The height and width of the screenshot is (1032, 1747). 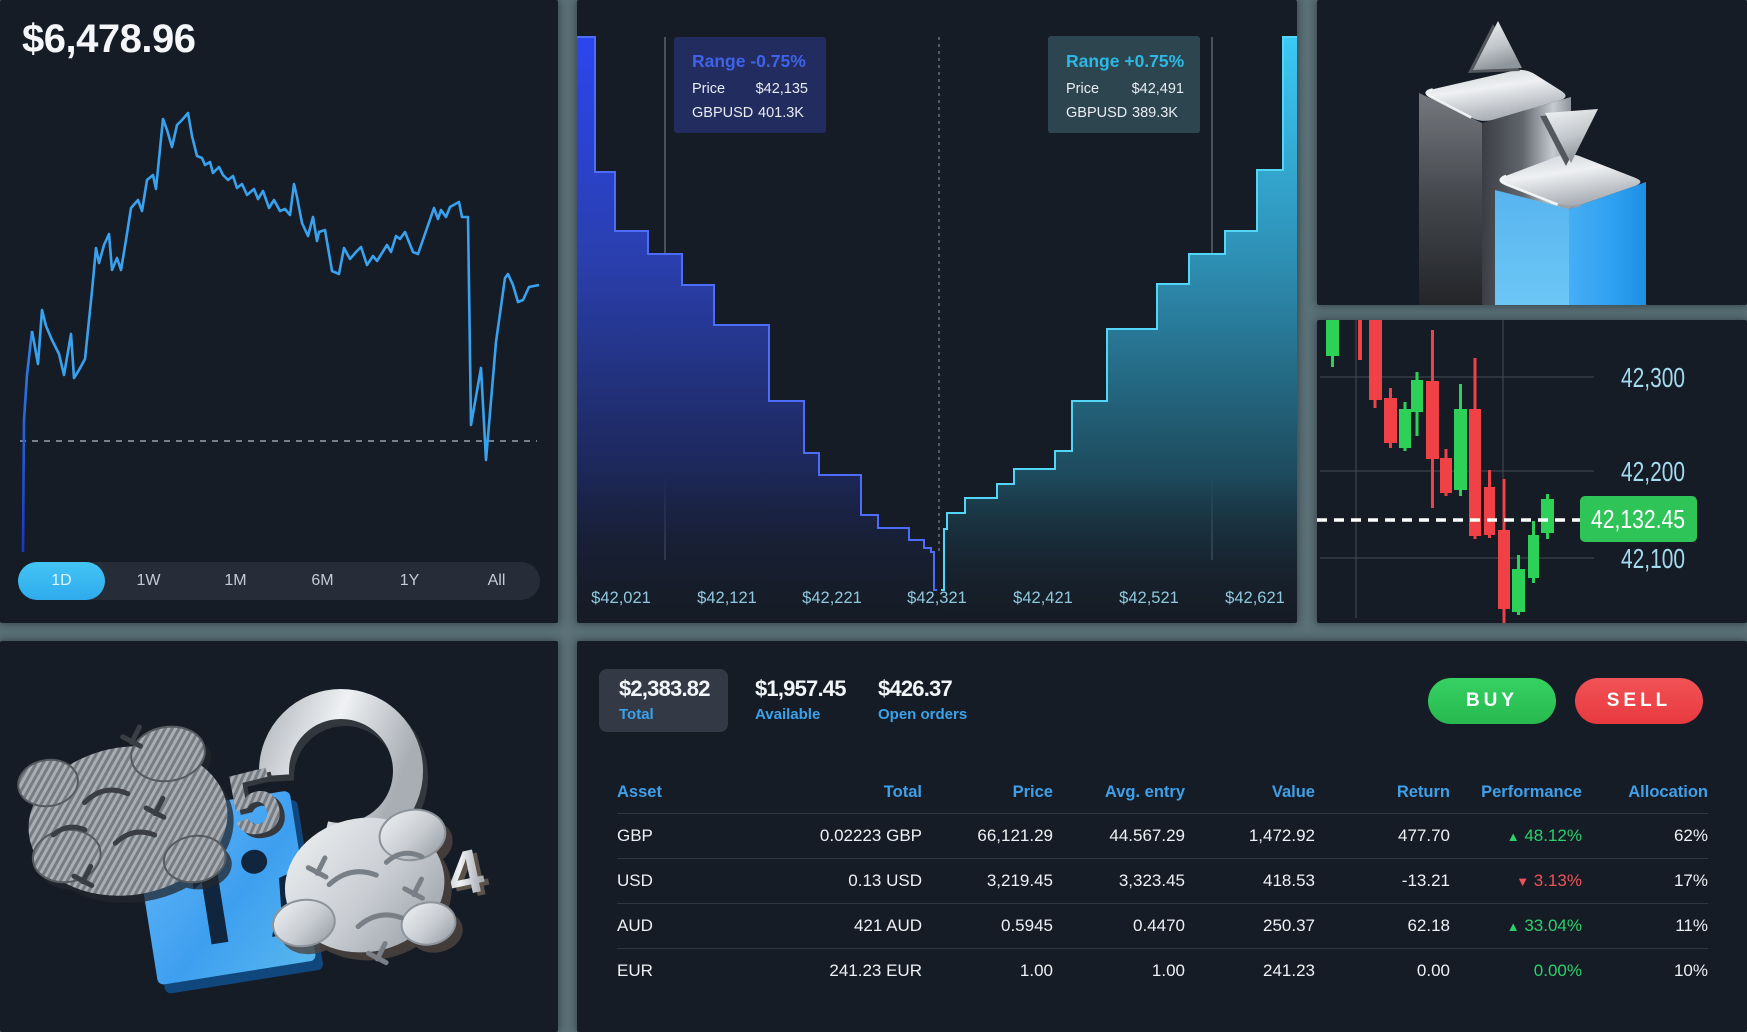 I want to click on svg-text: 42,300, so click(x=1653, y=377).